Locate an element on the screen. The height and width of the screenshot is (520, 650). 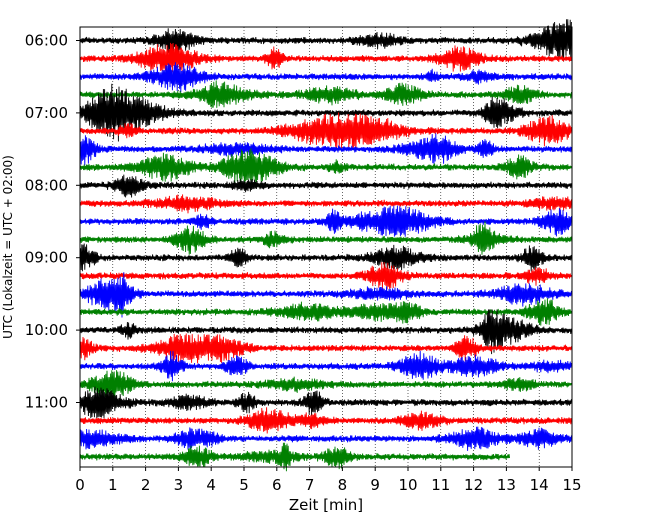
x-tick-label: 12 is located at coordinates (473, 485).